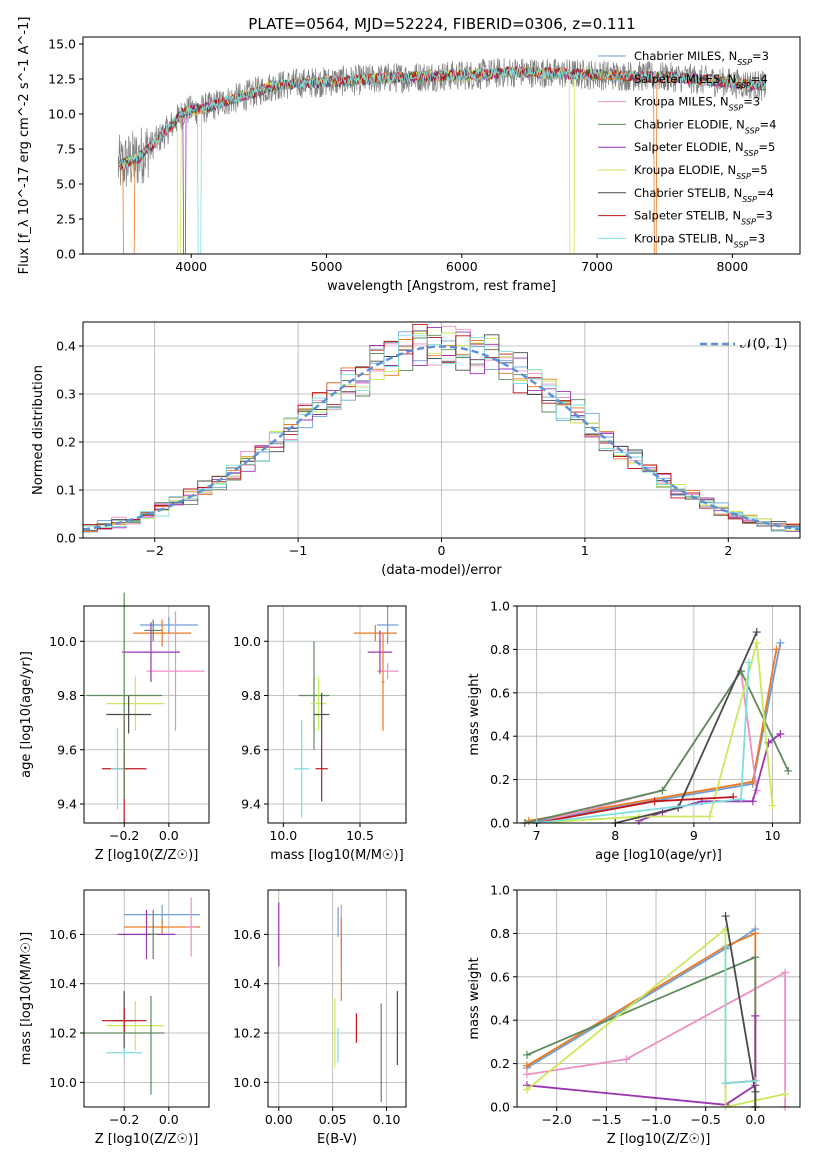  Describe the element at coordinates (62, 44) in the screenshot. I see `y-tick-label: 15.0` at that location.